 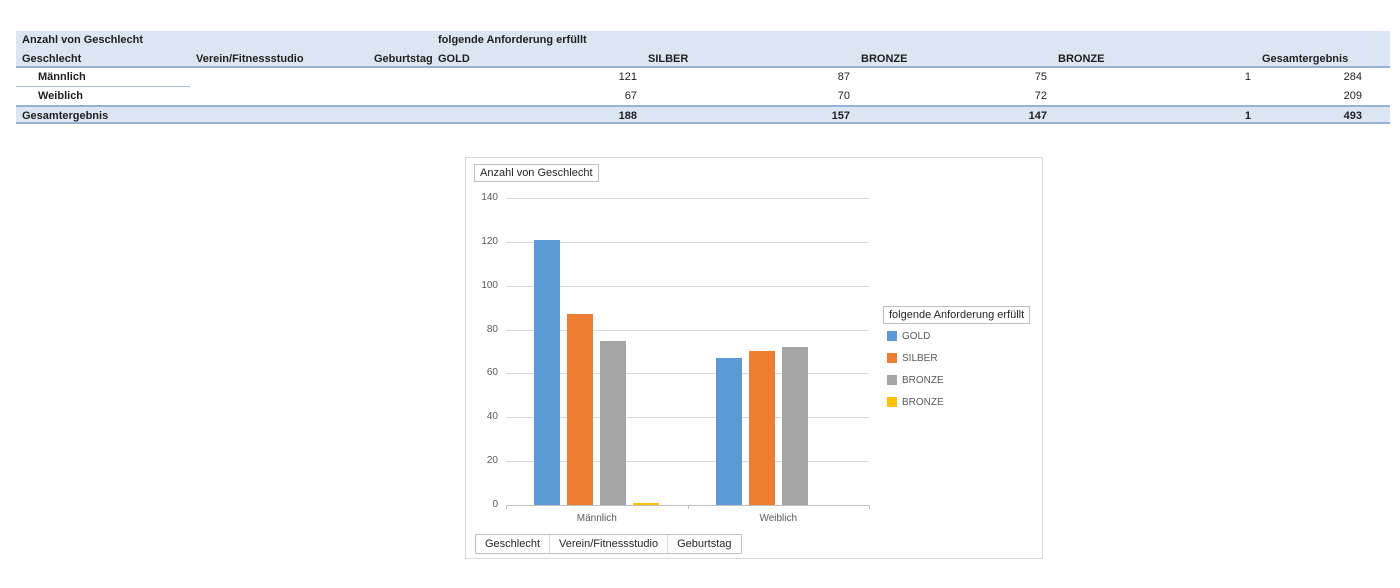 What do you see at coordinates (224, 40) in the screenshot?
I see `pivot-value-field-label: Anzahl von Geschlecht` at bounding box center [224, 40].